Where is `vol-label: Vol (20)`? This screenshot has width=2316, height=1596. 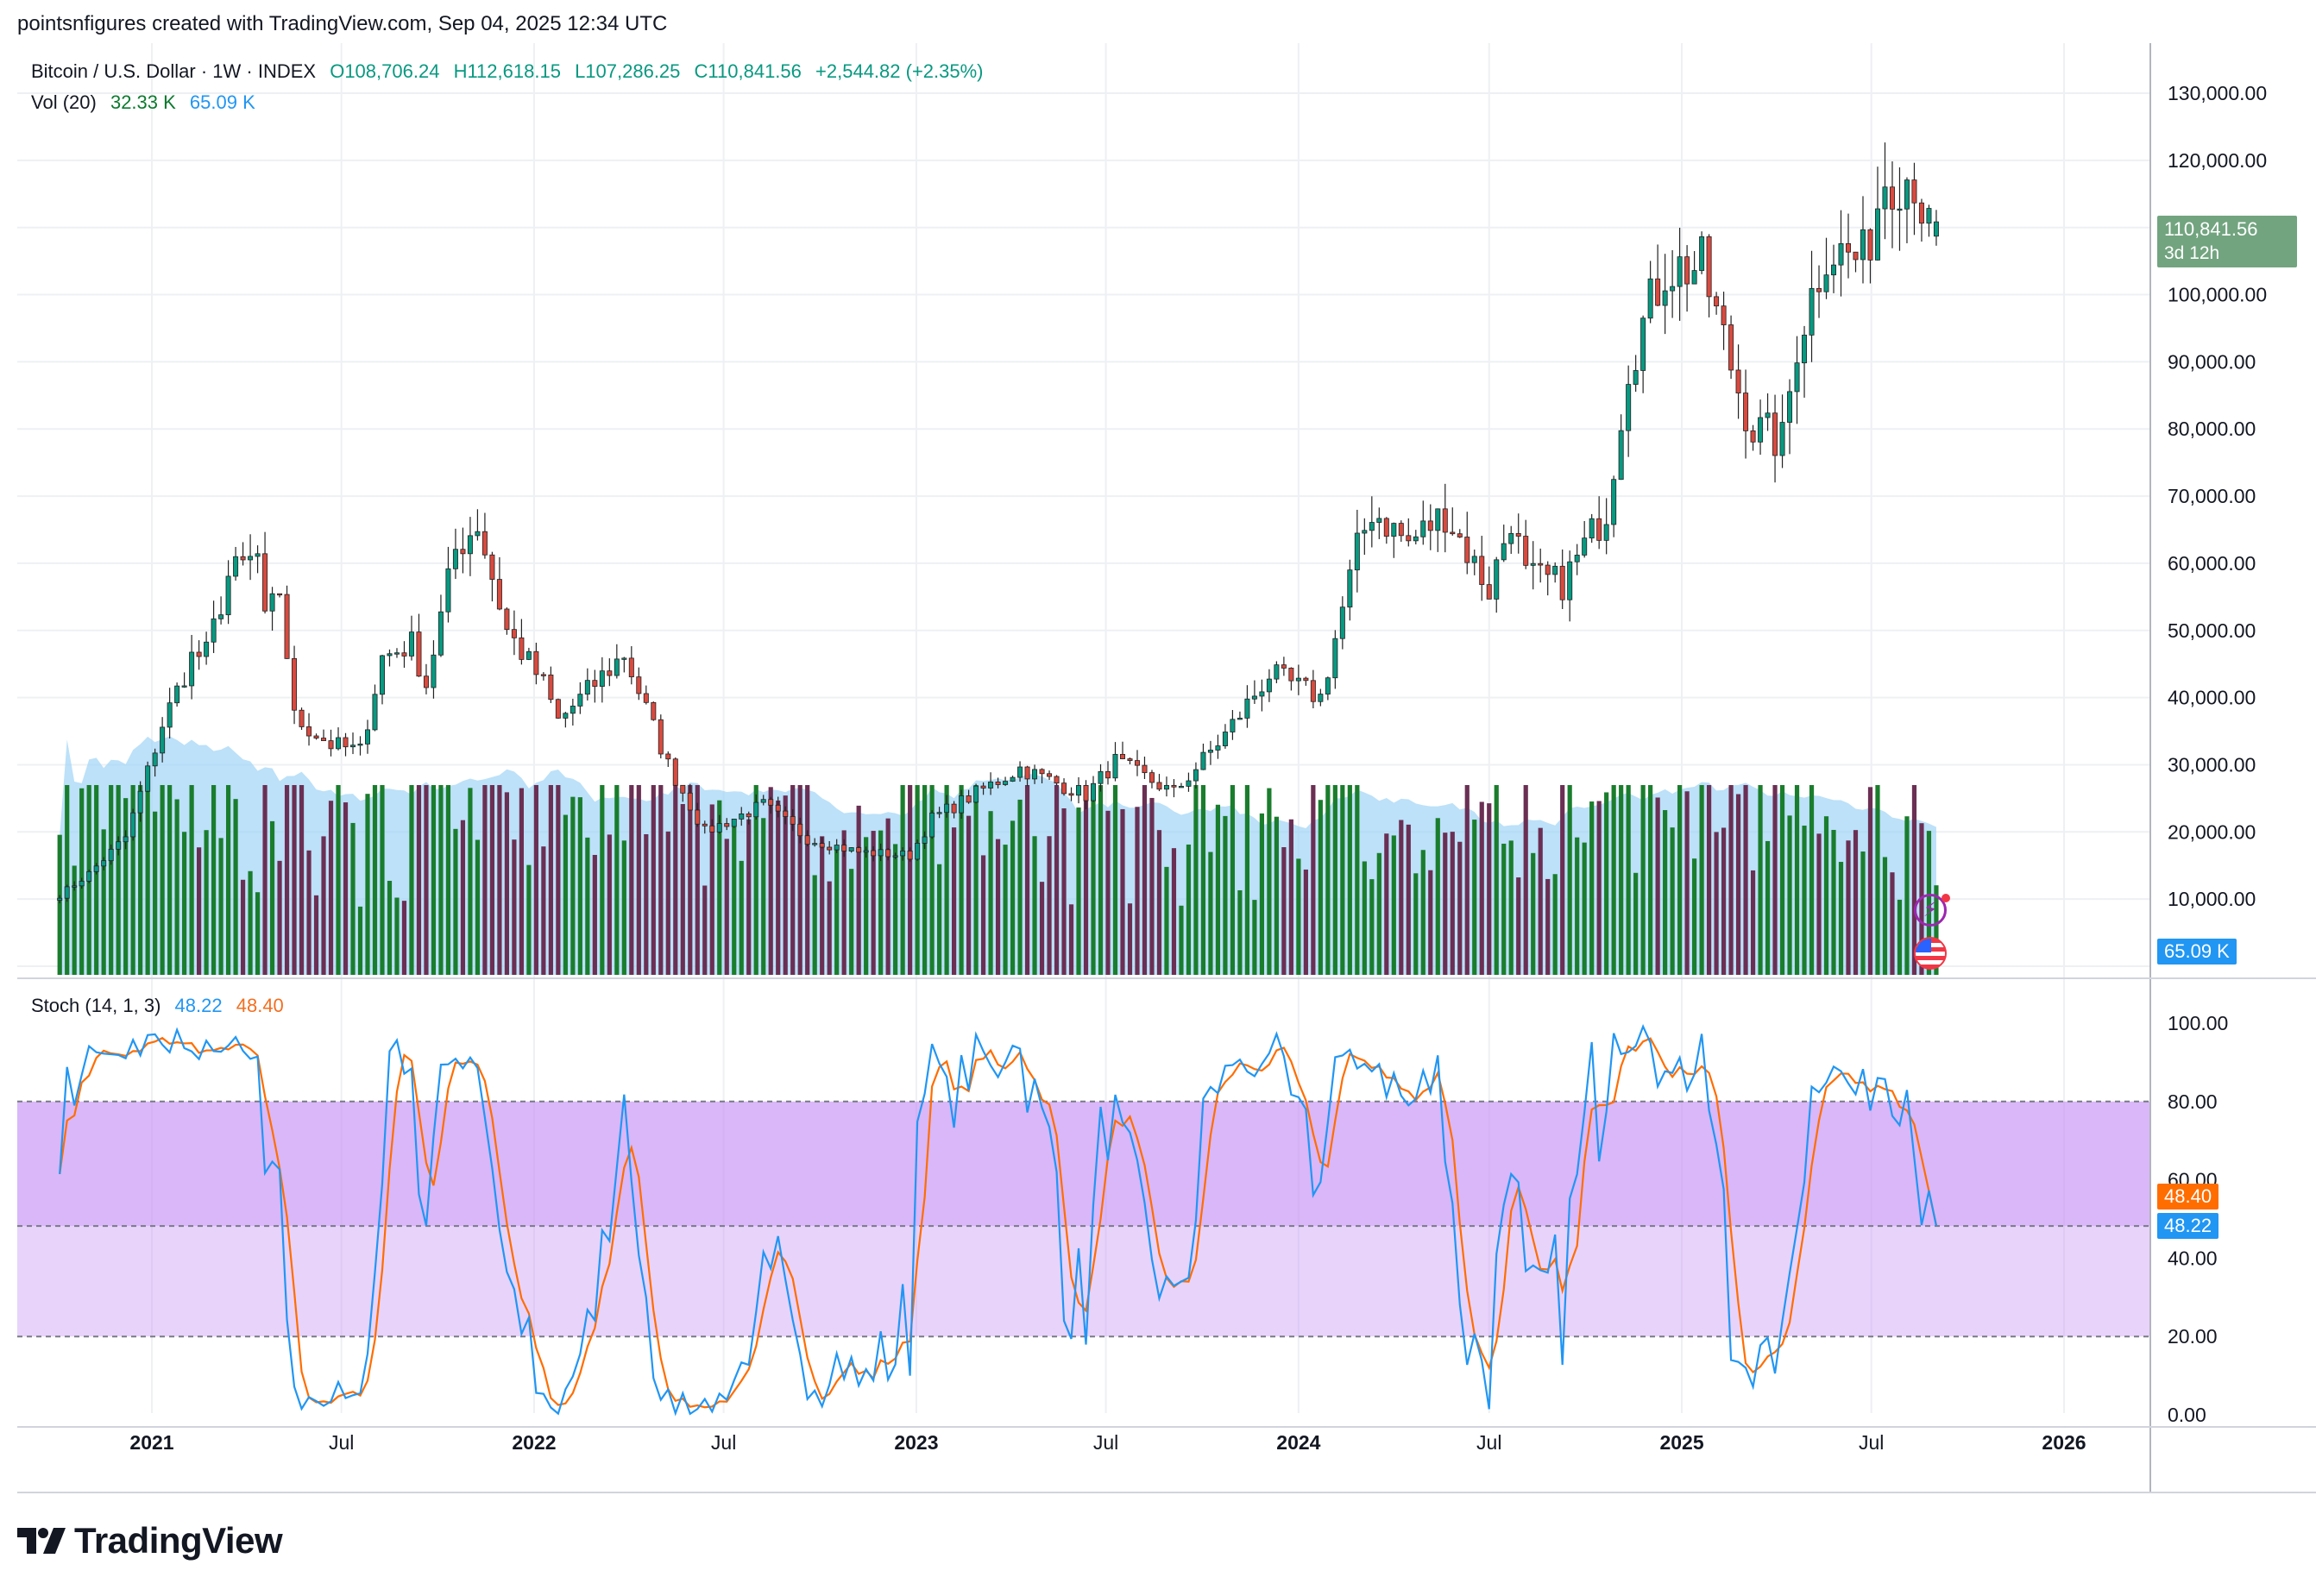
vol-label: Vol (20) is located at coordinates (64, 102).